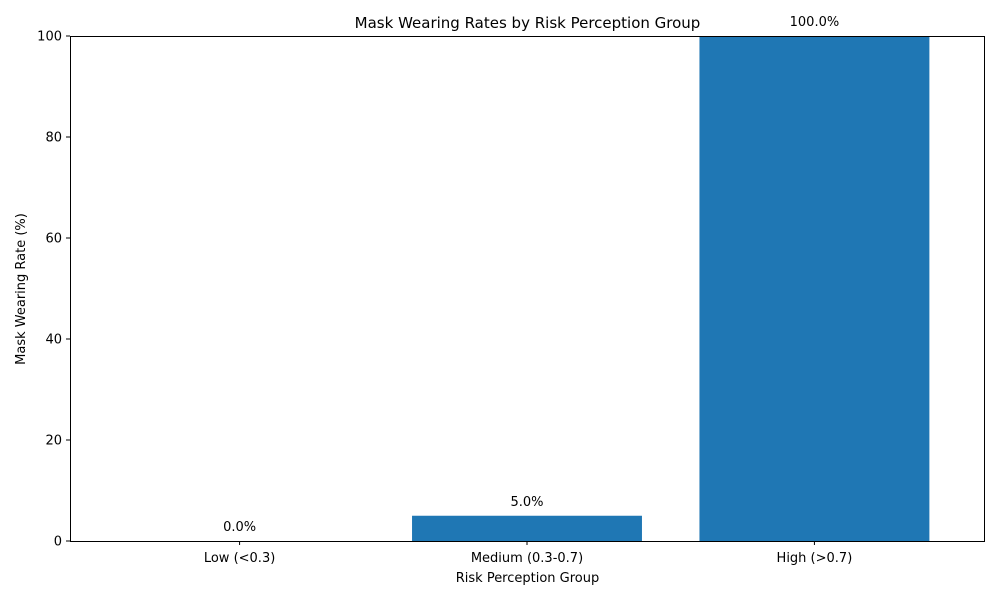 The height and width of the screenshot is (600, 1000). I want to click on y-tick-label-0: 0, so click(58, 542).